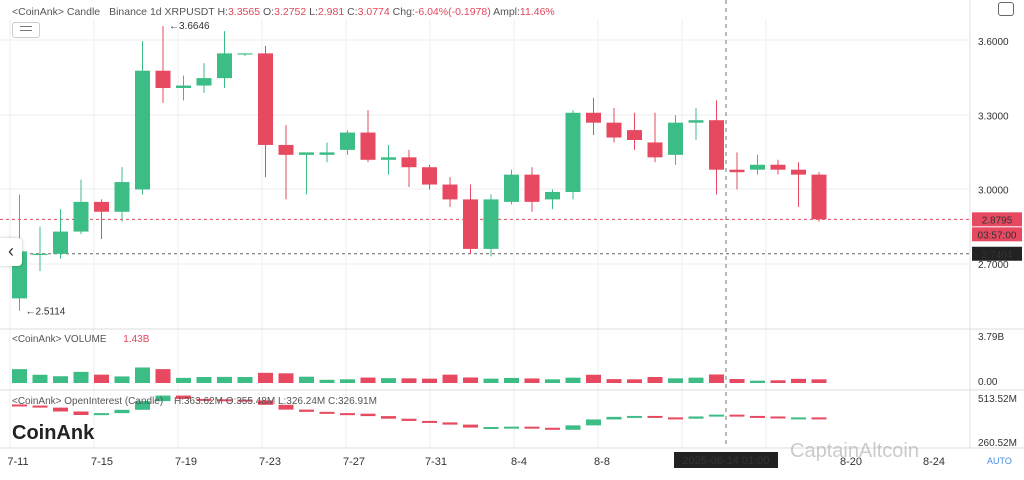 The image size is (1024, 480). Describe the element at coordinates (198, 401) in the screenshot. I see `oi-header-h: H:363.62M` at that location.